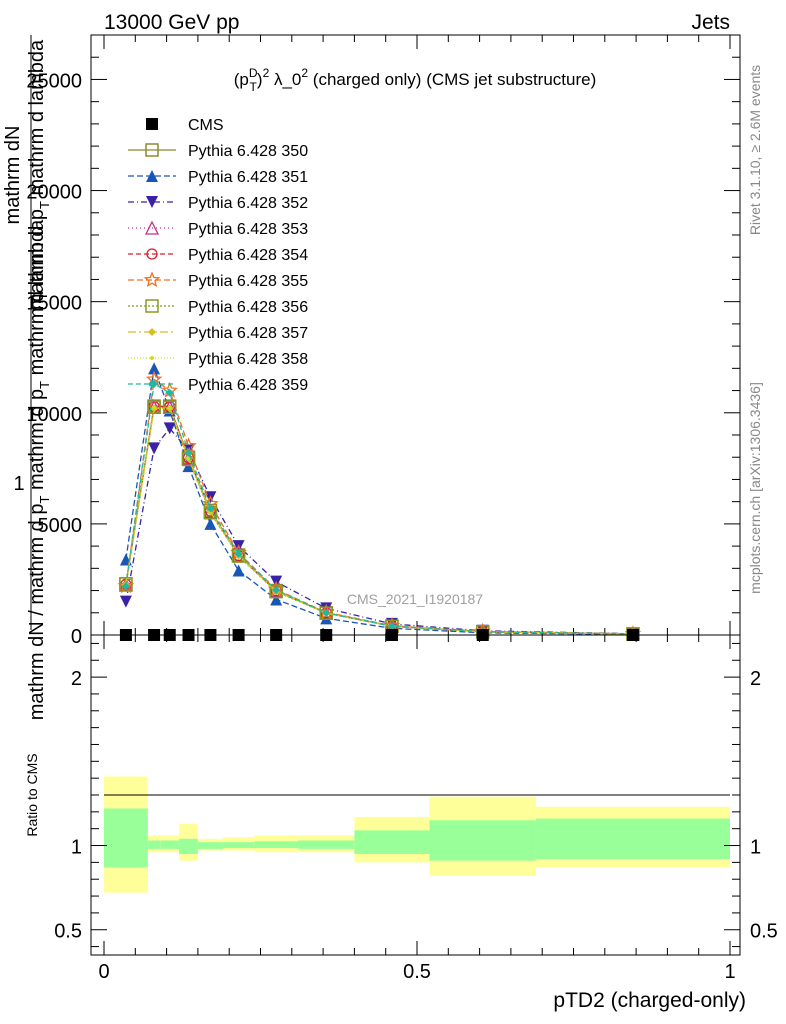 This screenshot has height=1024, width=786. I want to click on legend-item: Pythia 6.428 352, so click(218, 203).